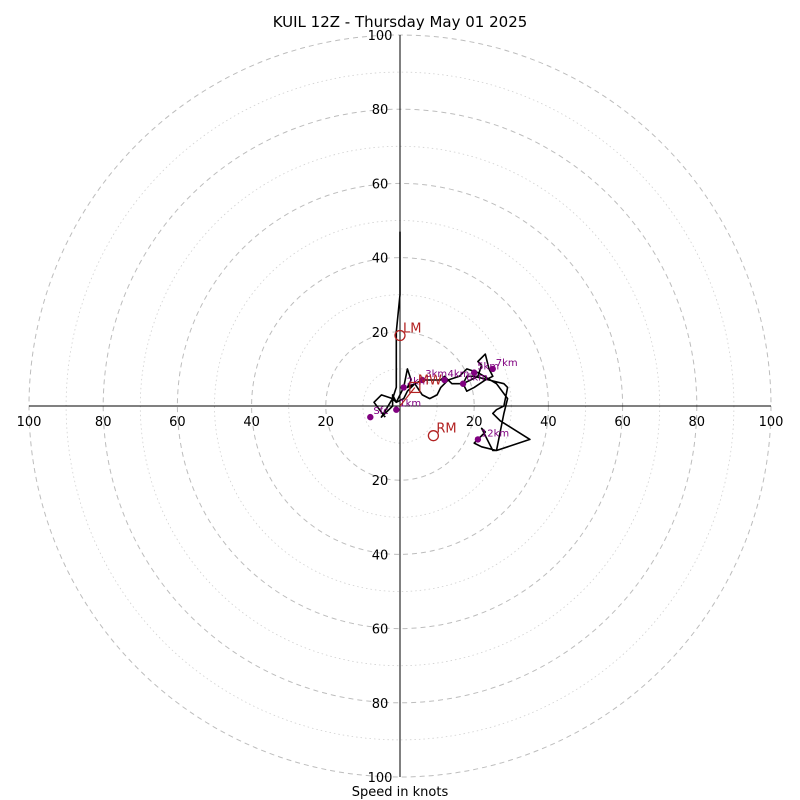 This screenshot has height=800, width=800. I want to click on height-marker-label: Sfc, so click(380, 411).